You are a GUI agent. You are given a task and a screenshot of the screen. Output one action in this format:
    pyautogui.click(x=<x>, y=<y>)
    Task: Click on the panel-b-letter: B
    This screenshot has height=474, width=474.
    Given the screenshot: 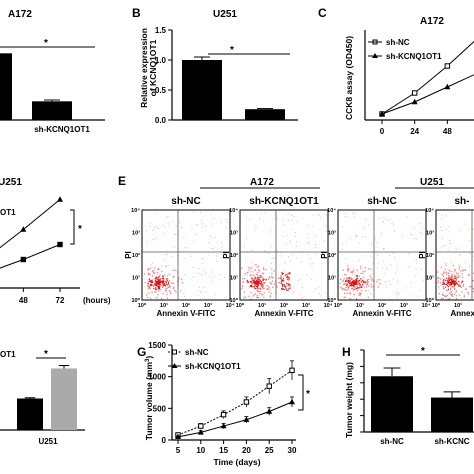 What is the action you would take?
    pyautogui.click(x=136, y=13)
    